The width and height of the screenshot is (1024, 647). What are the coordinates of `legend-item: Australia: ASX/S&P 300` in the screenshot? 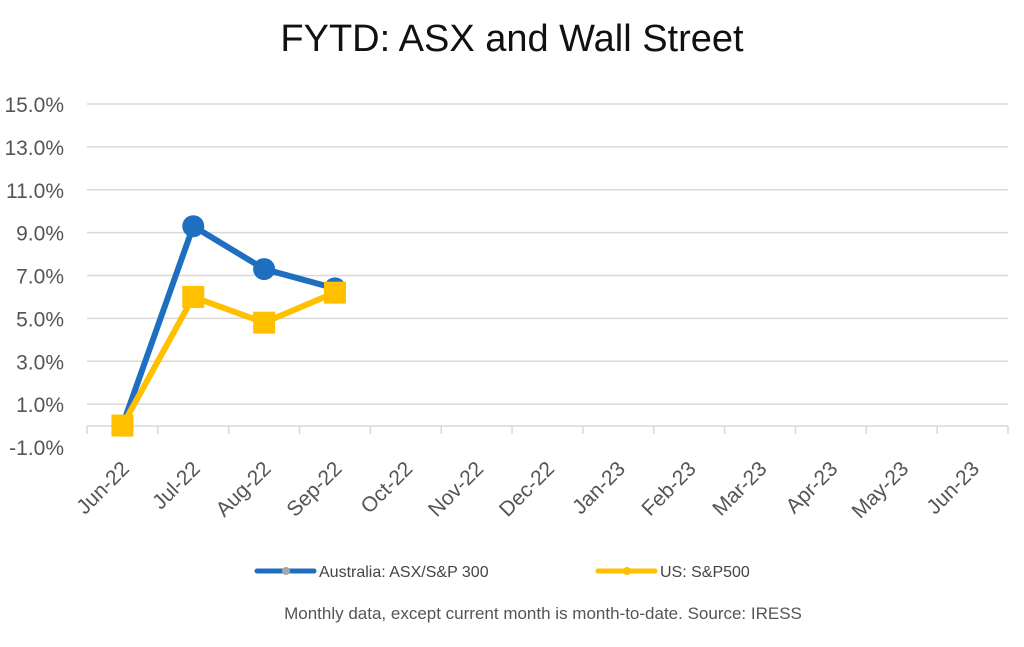 It's located at (371, 572).